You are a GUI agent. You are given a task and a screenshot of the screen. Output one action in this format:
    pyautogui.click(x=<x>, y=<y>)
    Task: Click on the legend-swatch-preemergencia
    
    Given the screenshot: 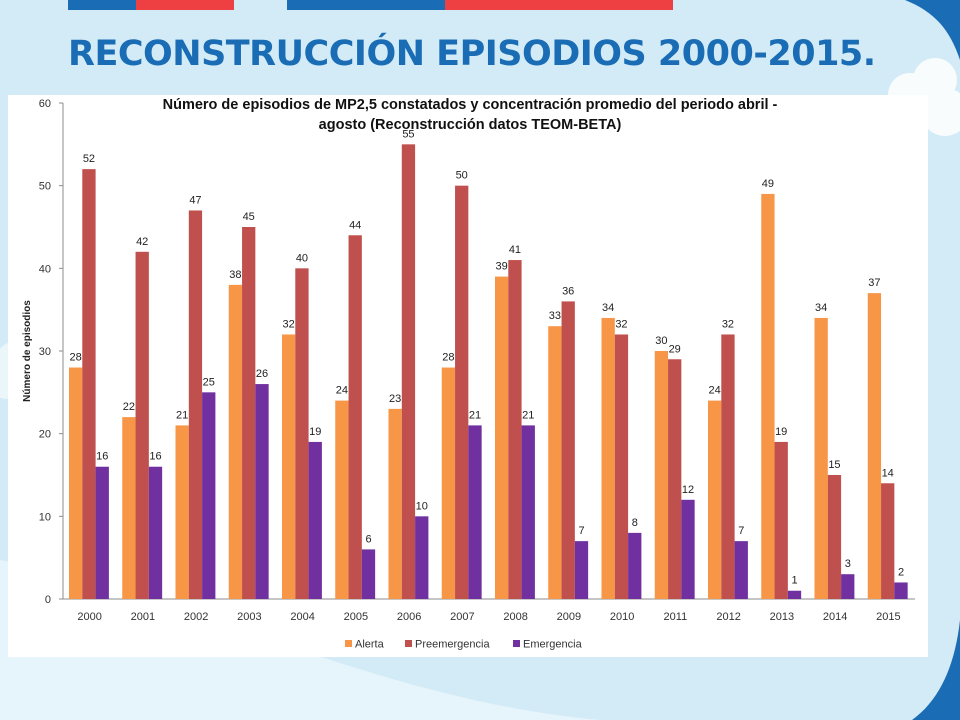 What is the action you would take?
    pyautogui.click(x=408, y=643)
    